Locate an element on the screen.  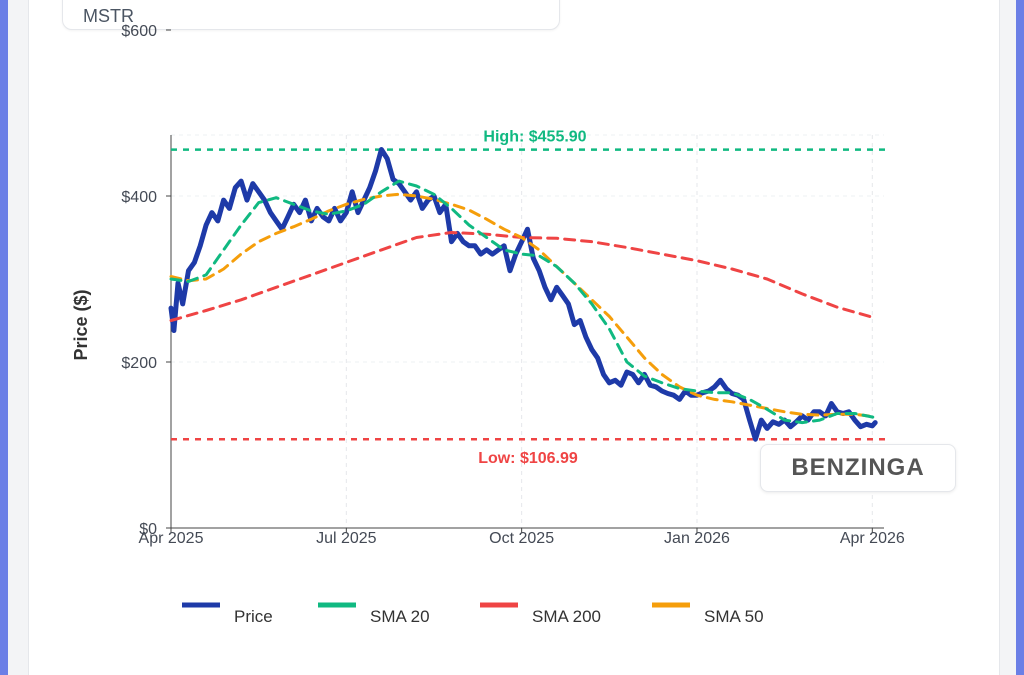
high-label: High: $455.90 is located at coordinates (534, 137).